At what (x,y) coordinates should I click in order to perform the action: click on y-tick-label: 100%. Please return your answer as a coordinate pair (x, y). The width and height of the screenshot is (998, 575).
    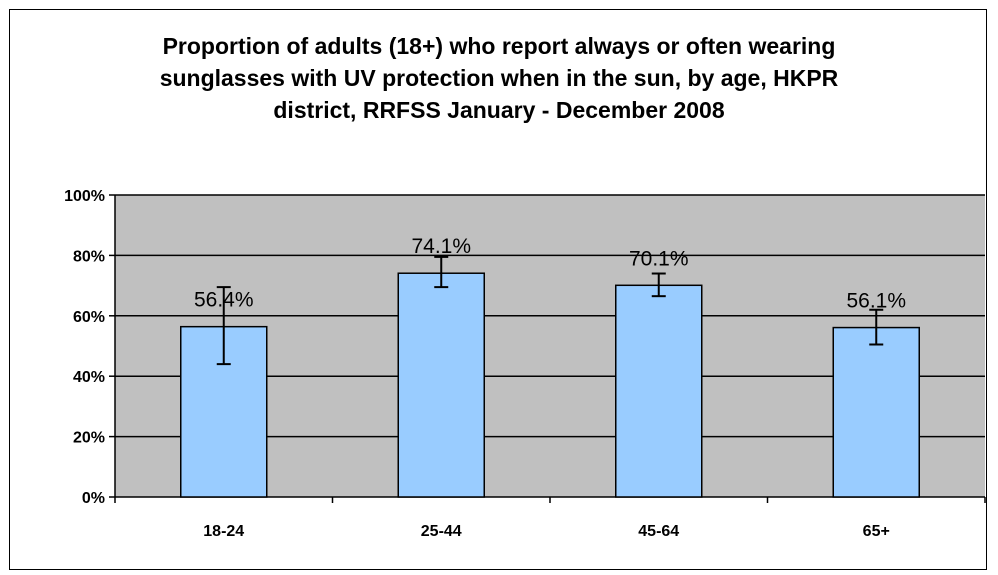
    Looking at the image, I should click on (84, 196).